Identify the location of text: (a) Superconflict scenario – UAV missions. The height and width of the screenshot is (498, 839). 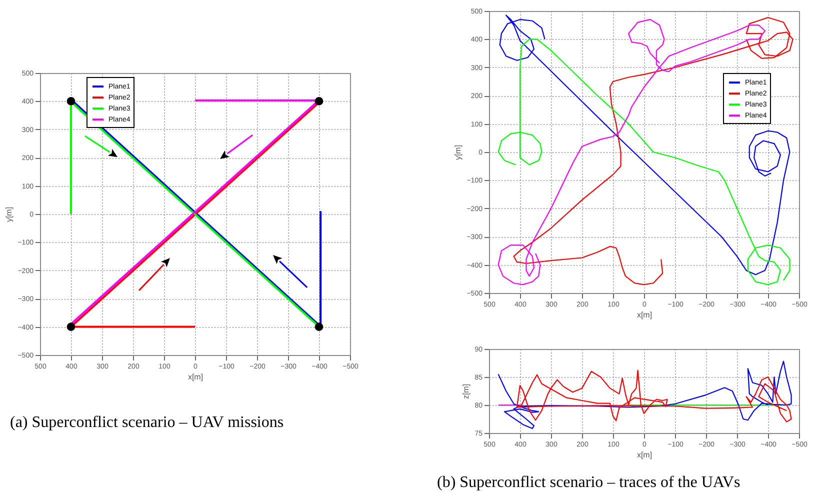
(147, 423).